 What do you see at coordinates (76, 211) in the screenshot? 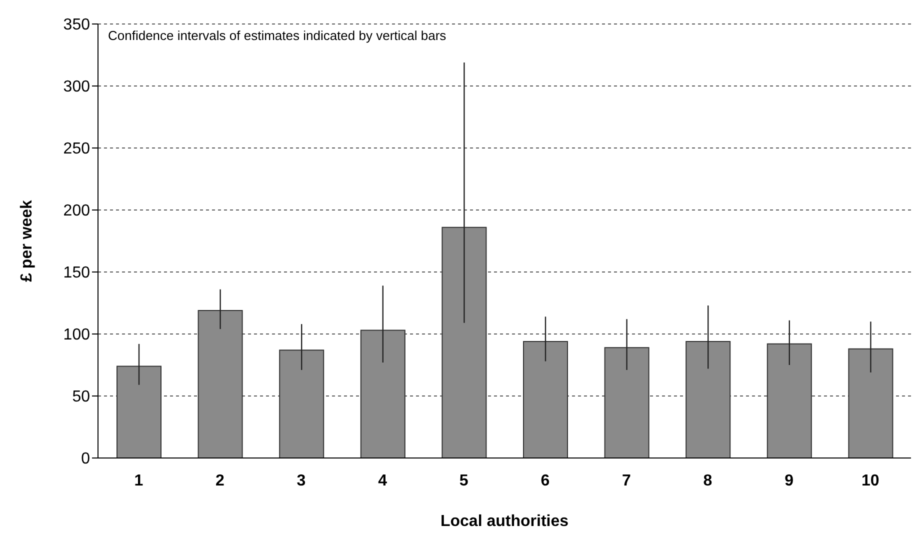
I see `y-tick-label: 200` at bounding box center [76, 211].